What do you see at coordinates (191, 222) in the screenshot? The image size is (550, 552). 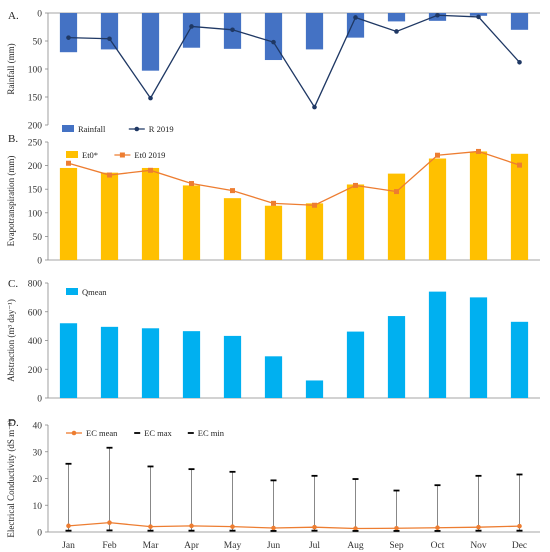 I see `bar-et0--apr` at bounding box center [191, 222].